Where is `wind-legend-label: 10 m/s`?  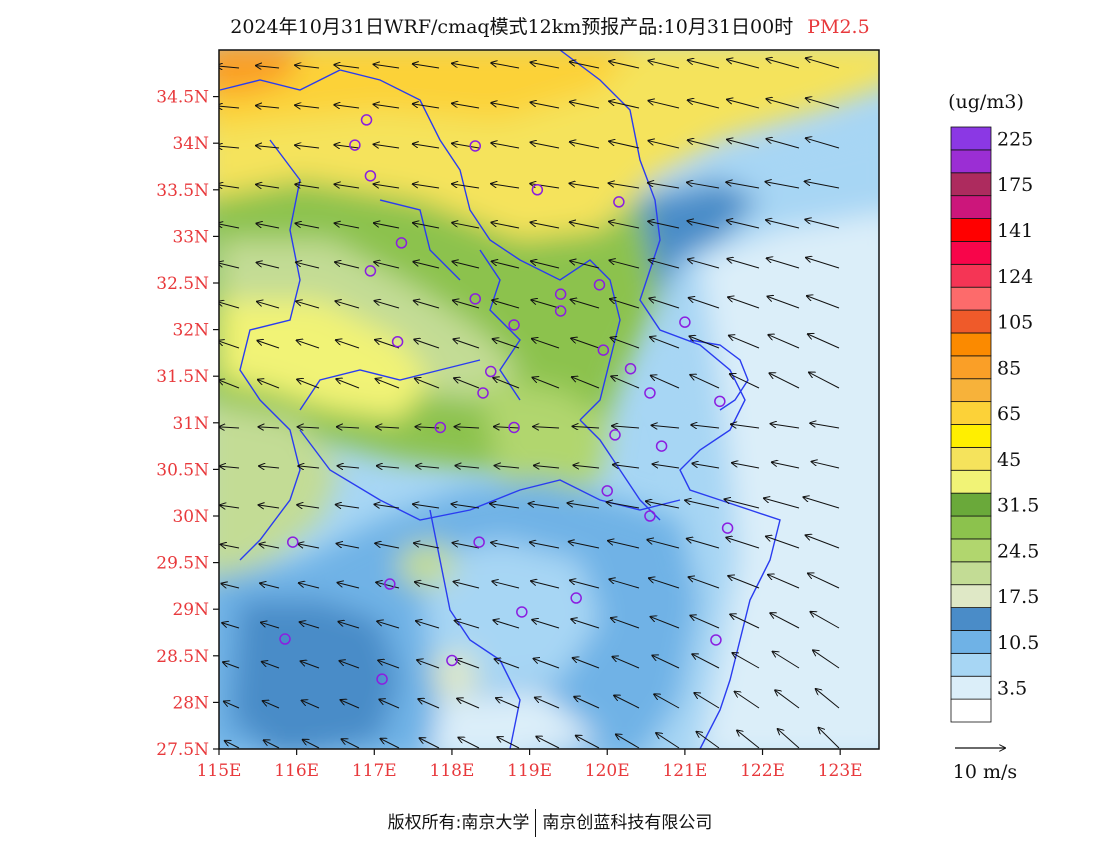 wind-legend-label: 10 m/s is located at coordinates (985, 772).